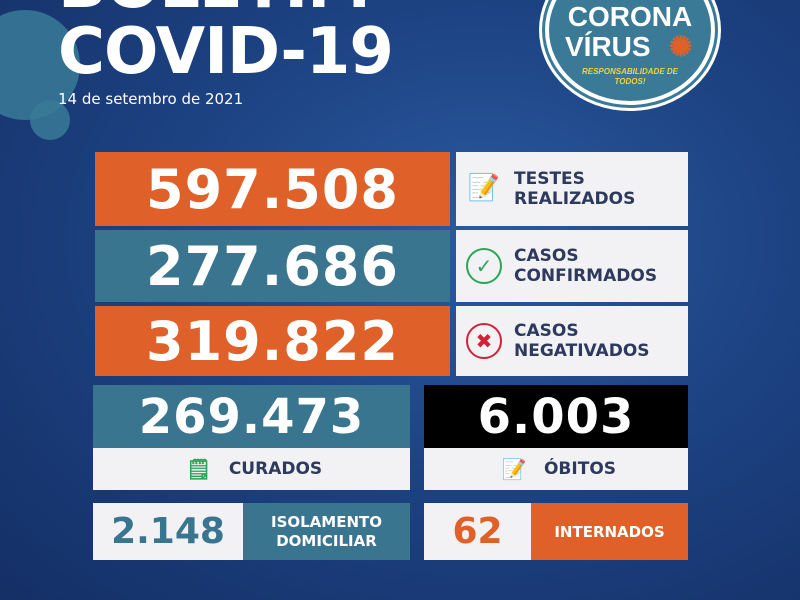 The width and height of the screenshot is (800, 600). Describe the element at coordinates (608, 46) in the screenshot. I see `badge-line2: VÍRUS` at that location.